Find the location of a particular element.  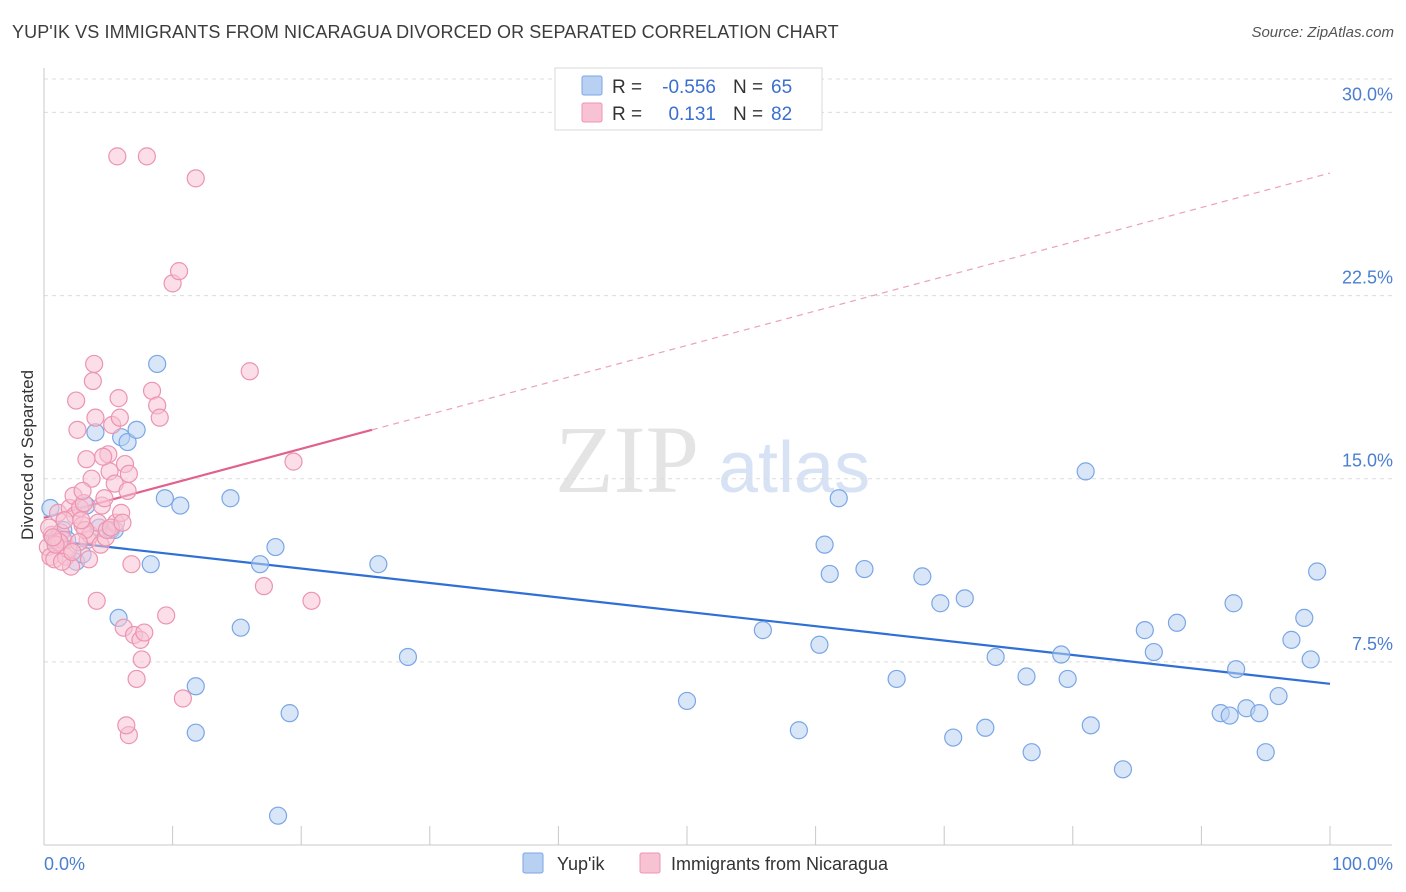

y-axis-label: Divorced or Separated is located at coordinates (27, 455).